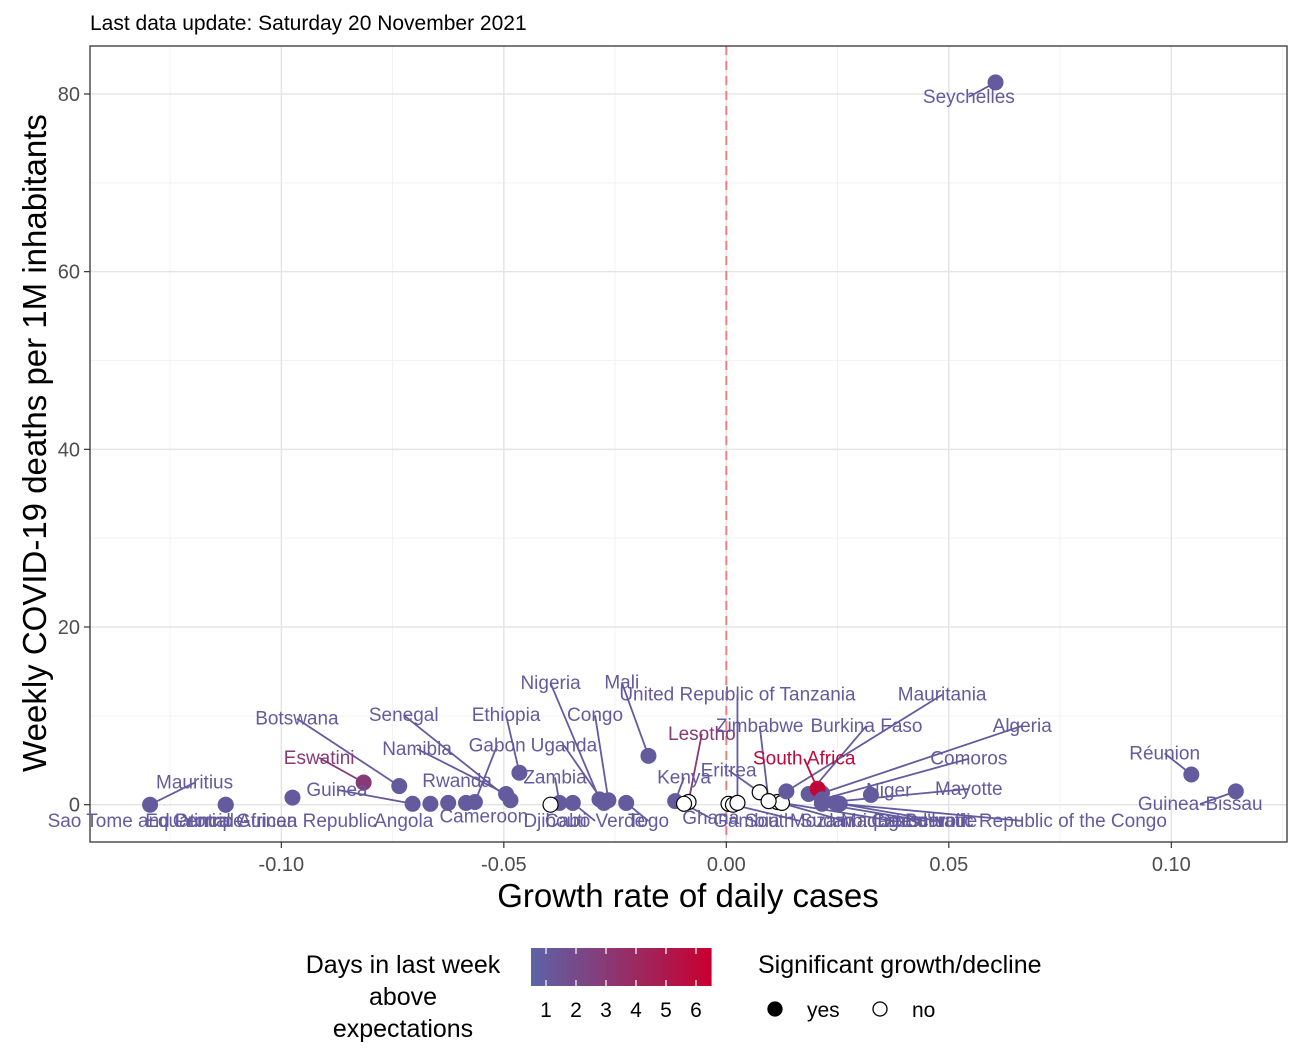 This screenshot has width=1299, height=1062. I want to click on data-label: Mozambique, so click(844, 821).